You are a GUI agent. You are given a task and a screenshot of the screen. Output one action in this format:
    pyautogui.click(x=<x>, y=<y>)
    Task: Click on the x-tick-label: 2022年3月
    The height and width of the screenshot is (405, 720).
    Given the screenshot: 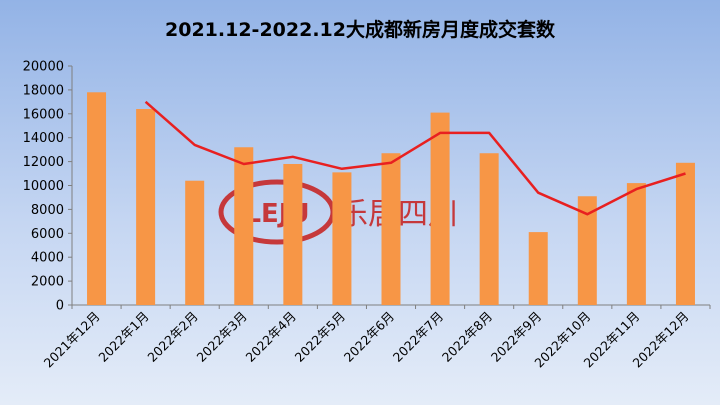 What is the action you would take?
    pyautogui.click(x=221, y=337)
    